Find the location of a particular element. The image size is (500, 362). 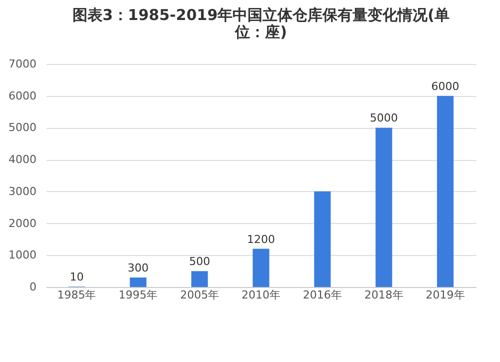

x-tick-label: 2005年 is located at coordinates (200, 295).